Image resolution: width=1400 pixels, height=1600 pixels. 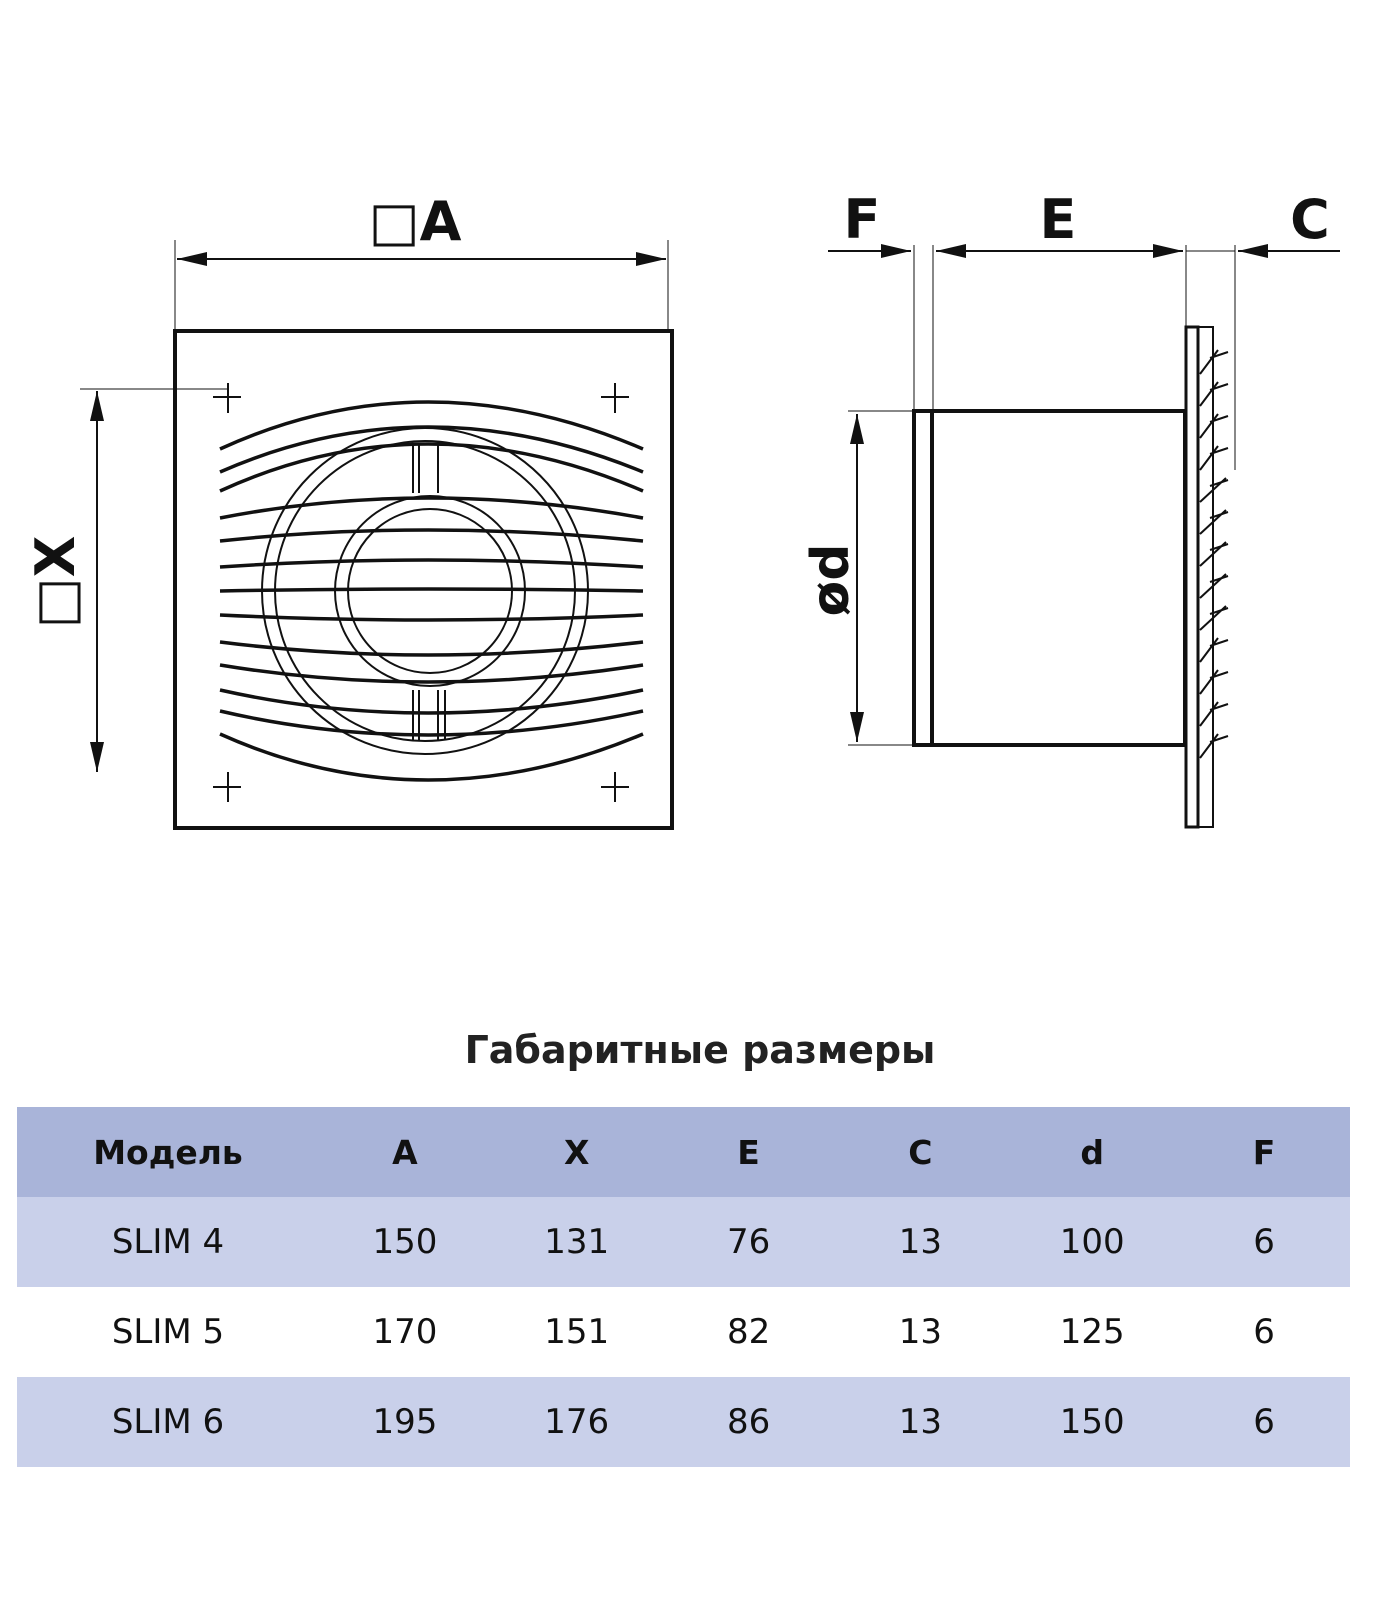 What do you see at coordinates (748, 1152) in the screenshot?
I see `column-header: E` at bounding box center [748, 1152].